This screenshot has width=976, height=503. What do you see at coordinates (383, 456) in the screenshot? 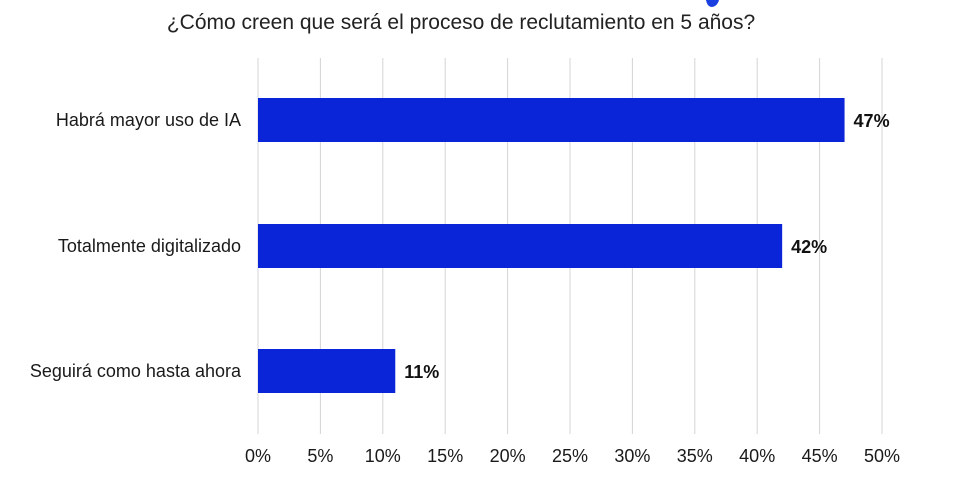
I see `x-tick-label: 10%` at bounding box center [383, 456].